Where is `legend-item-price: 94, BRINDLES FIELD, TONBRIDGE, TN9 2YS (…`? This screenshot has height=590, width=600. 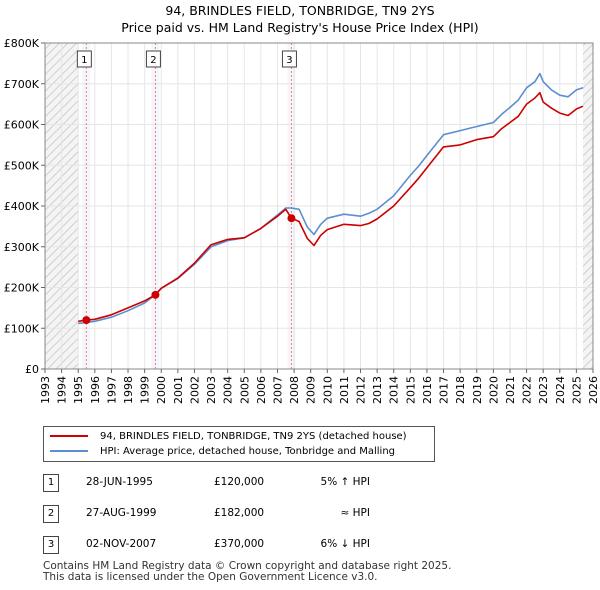 legend-item-price: 94, BRINDLES FIELD, TONBRIDGE, TN9 2YS (… is located at coordinates (228, 436).